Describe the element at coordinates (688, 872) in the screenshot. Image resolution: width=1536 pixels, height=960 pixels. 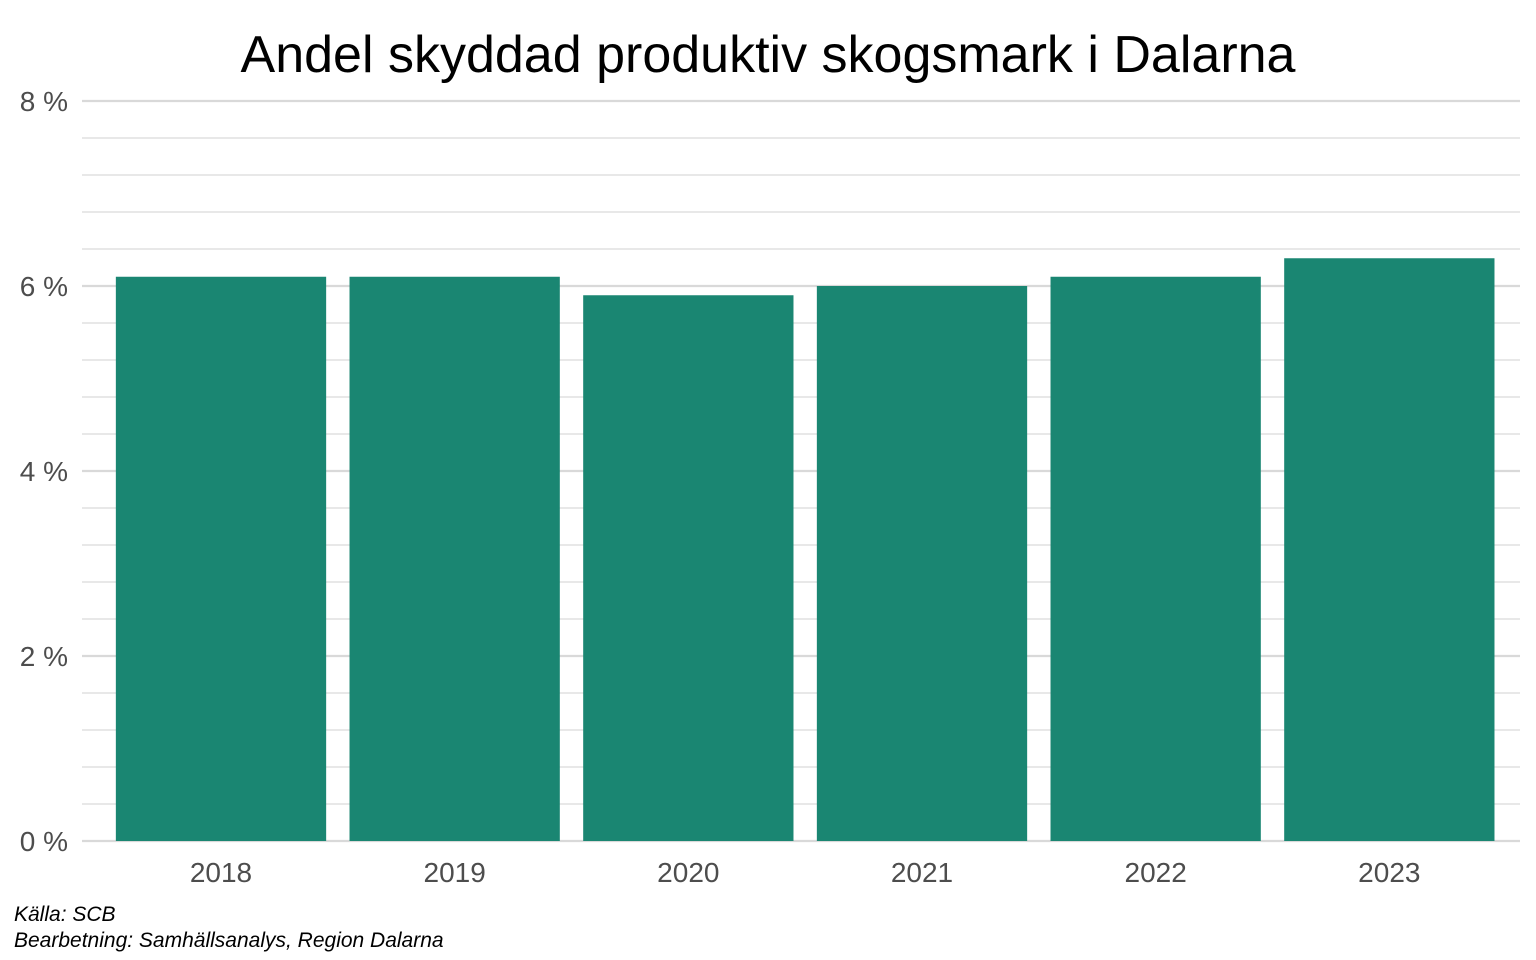
I see `x-tick-label: 2020` at that location.